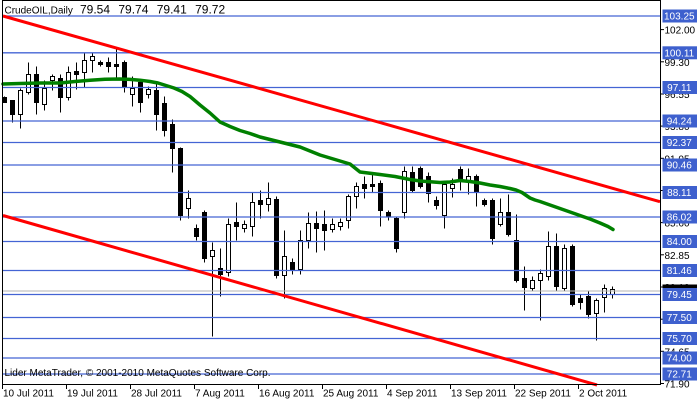 The width and height of the screenshot is (700, 402). Describe the element at coordinates (679, 295) in the screenshot. I see `svg-text: 79.45` at that location.